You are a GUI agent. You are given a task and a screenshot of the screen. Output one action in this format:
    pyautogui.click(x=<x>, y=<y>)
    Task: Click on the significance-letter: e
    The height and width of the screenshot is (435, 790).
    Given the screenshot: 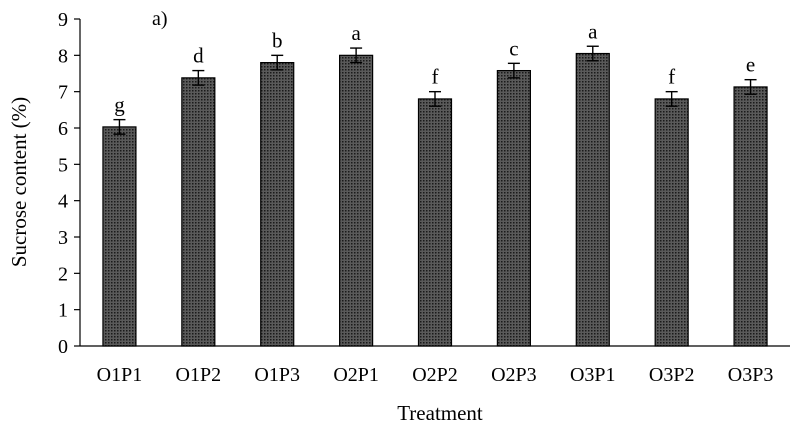 What is the action you would take?
    pyautogui.click(x=750, y=65)
    